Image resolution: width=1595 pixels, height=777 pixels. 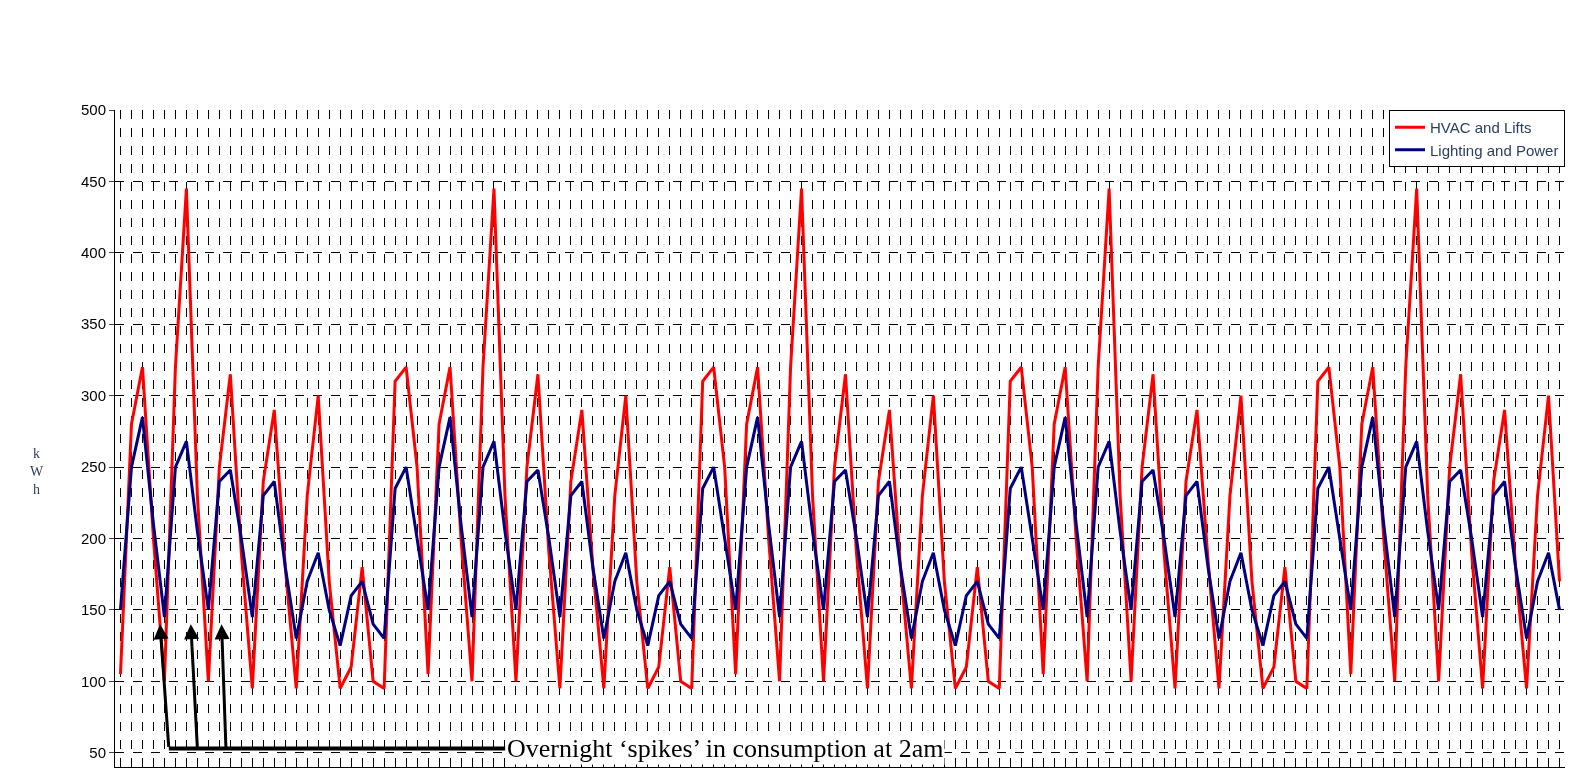 I want to click on y-tick-label: 200, so click(x=93, y=538).